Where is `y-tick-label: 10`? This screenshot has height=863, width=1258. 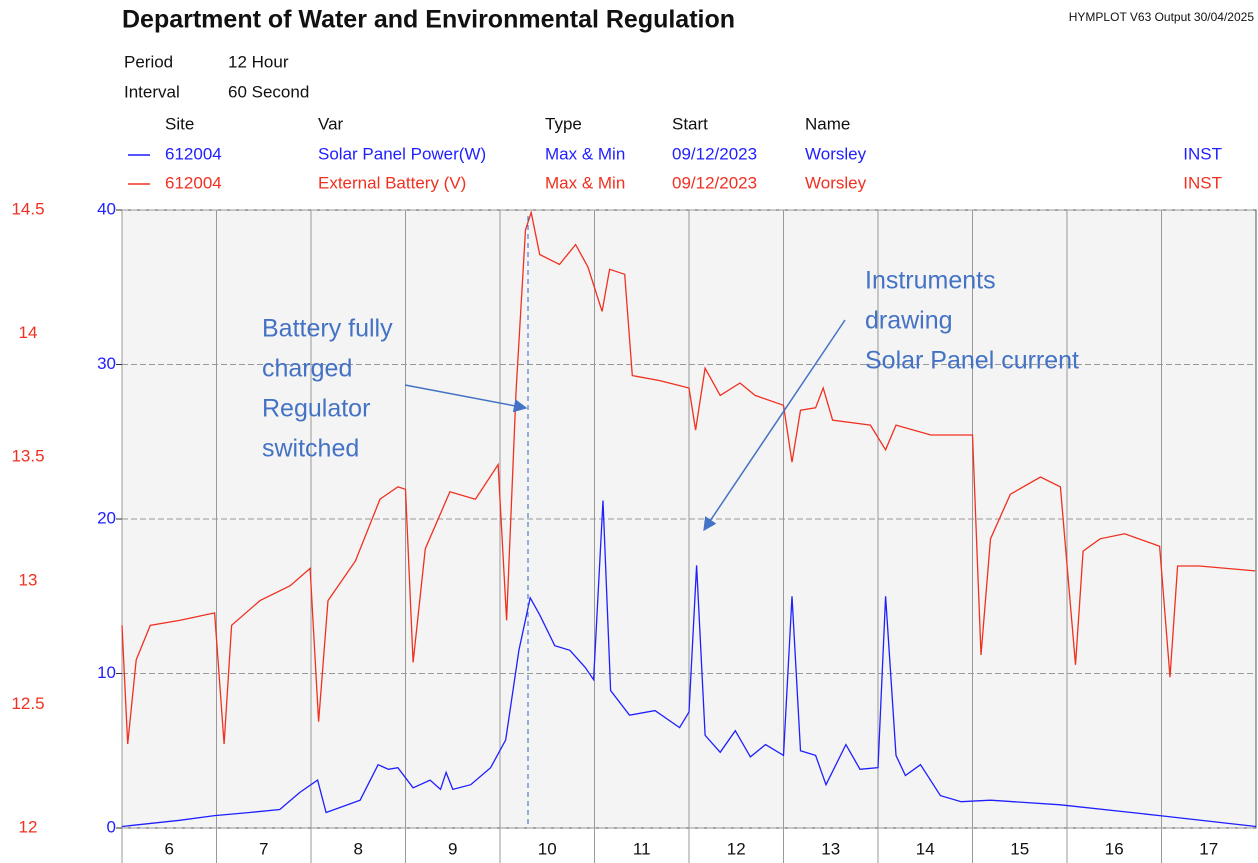 y-tick-label: 10 is located at coordinates (106, 672).